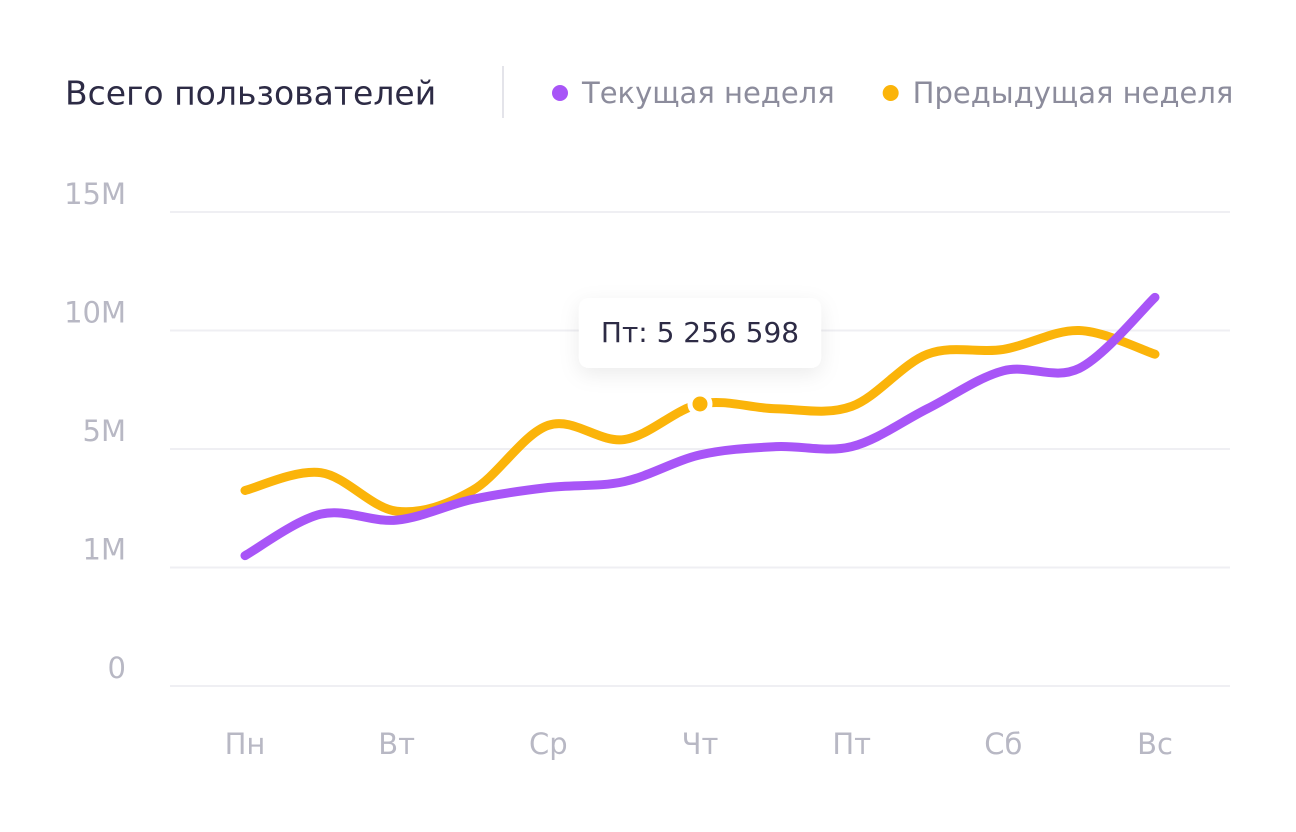 The width and height of the screenshot is (1296, 832). Describe the element at coordinates (700, 744) in the screenshot. I see `x-tick-label: Чт` at that location.